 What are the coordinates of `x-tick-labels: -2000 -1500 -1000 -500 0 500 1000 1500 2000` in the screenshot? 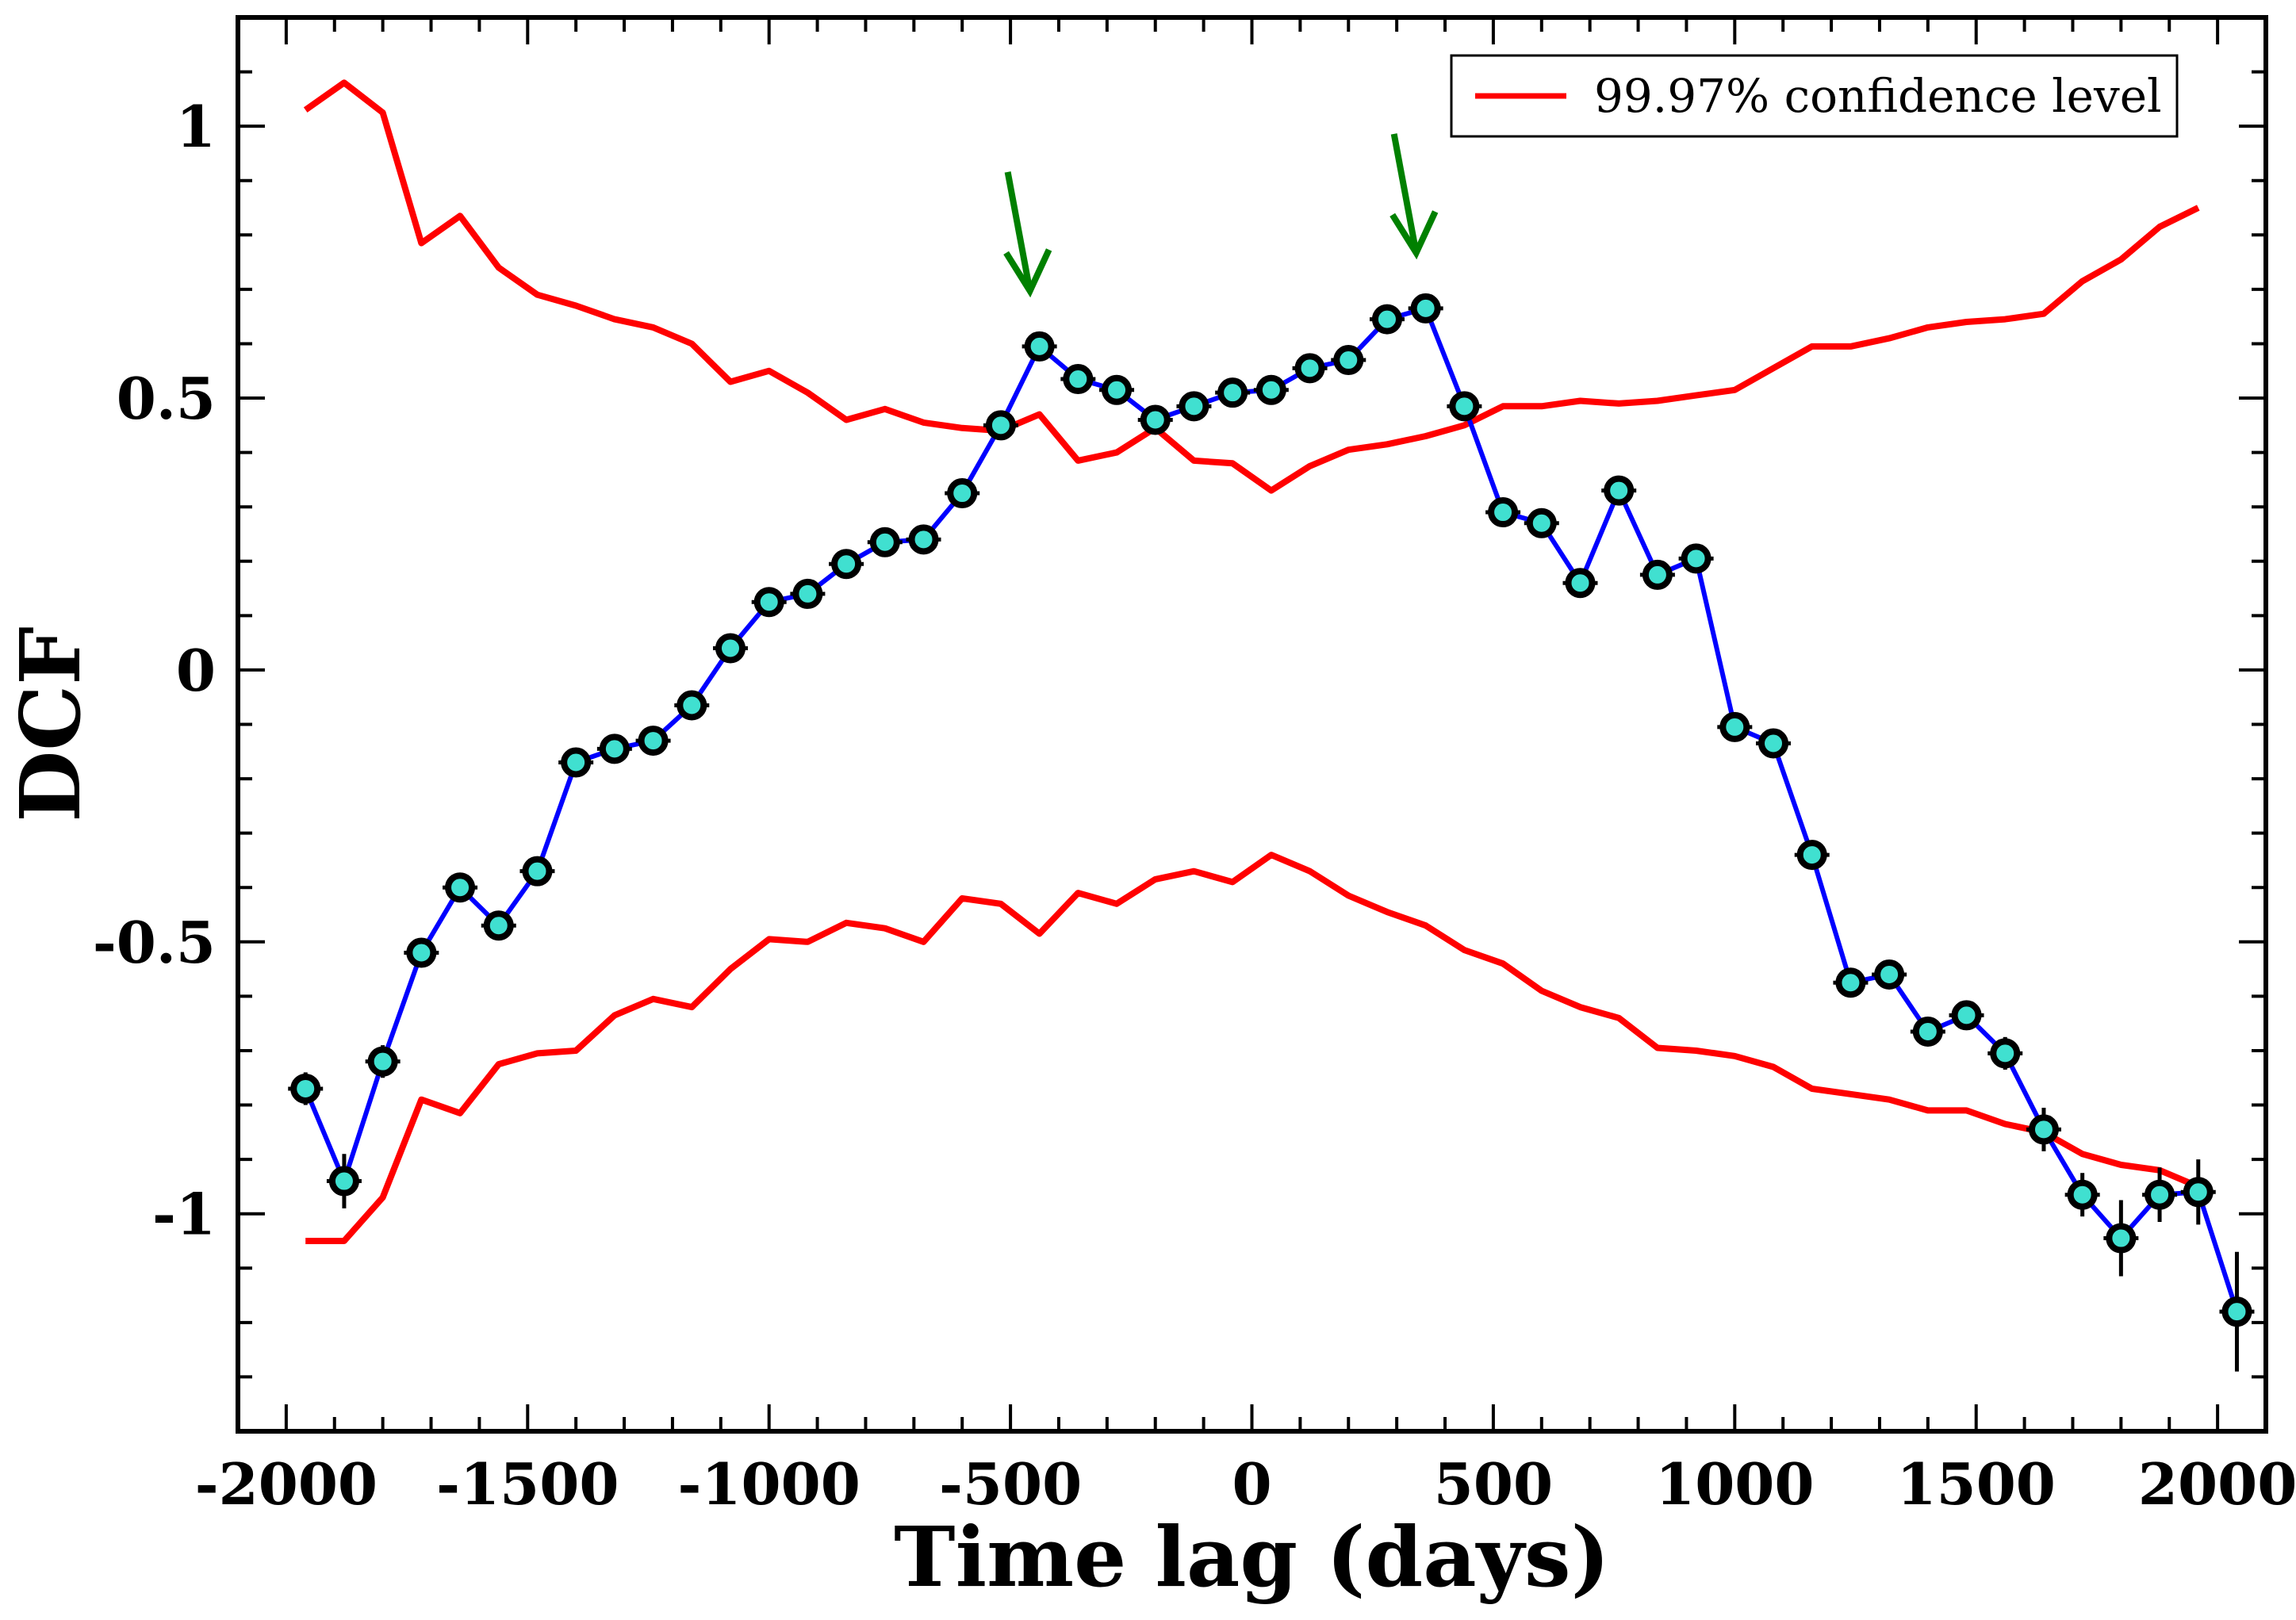 It's located at (1245, 1484).